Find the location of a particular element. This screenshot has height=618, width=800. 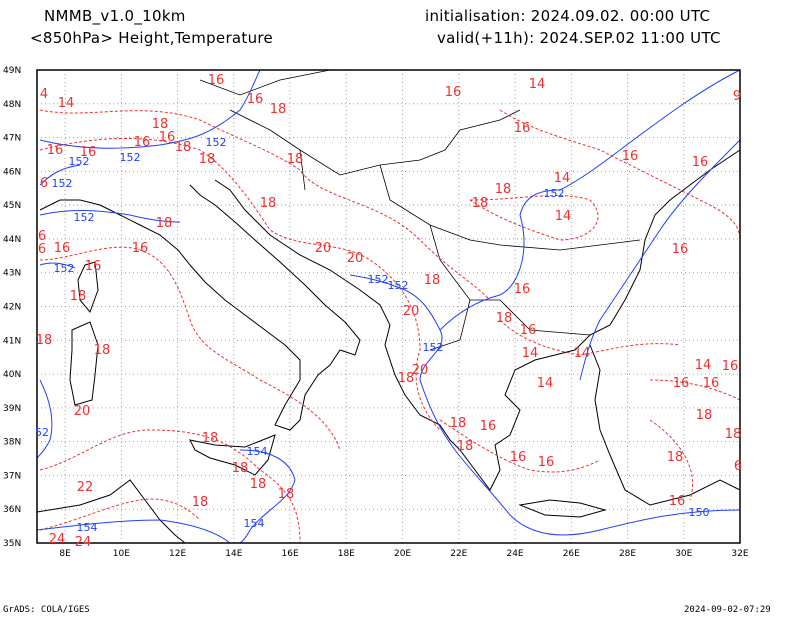

lat-tick-label: 42N is located at coordinates (12, 308).